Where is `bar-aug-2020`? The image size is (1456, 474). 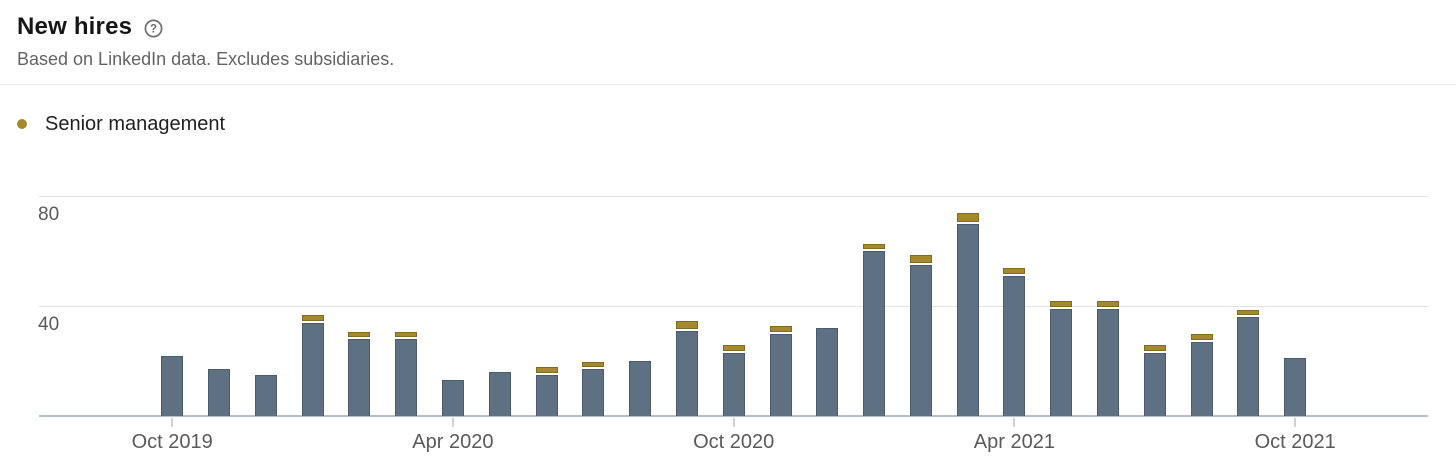
bar-aug-2020 is located at coordinates (640, 388).